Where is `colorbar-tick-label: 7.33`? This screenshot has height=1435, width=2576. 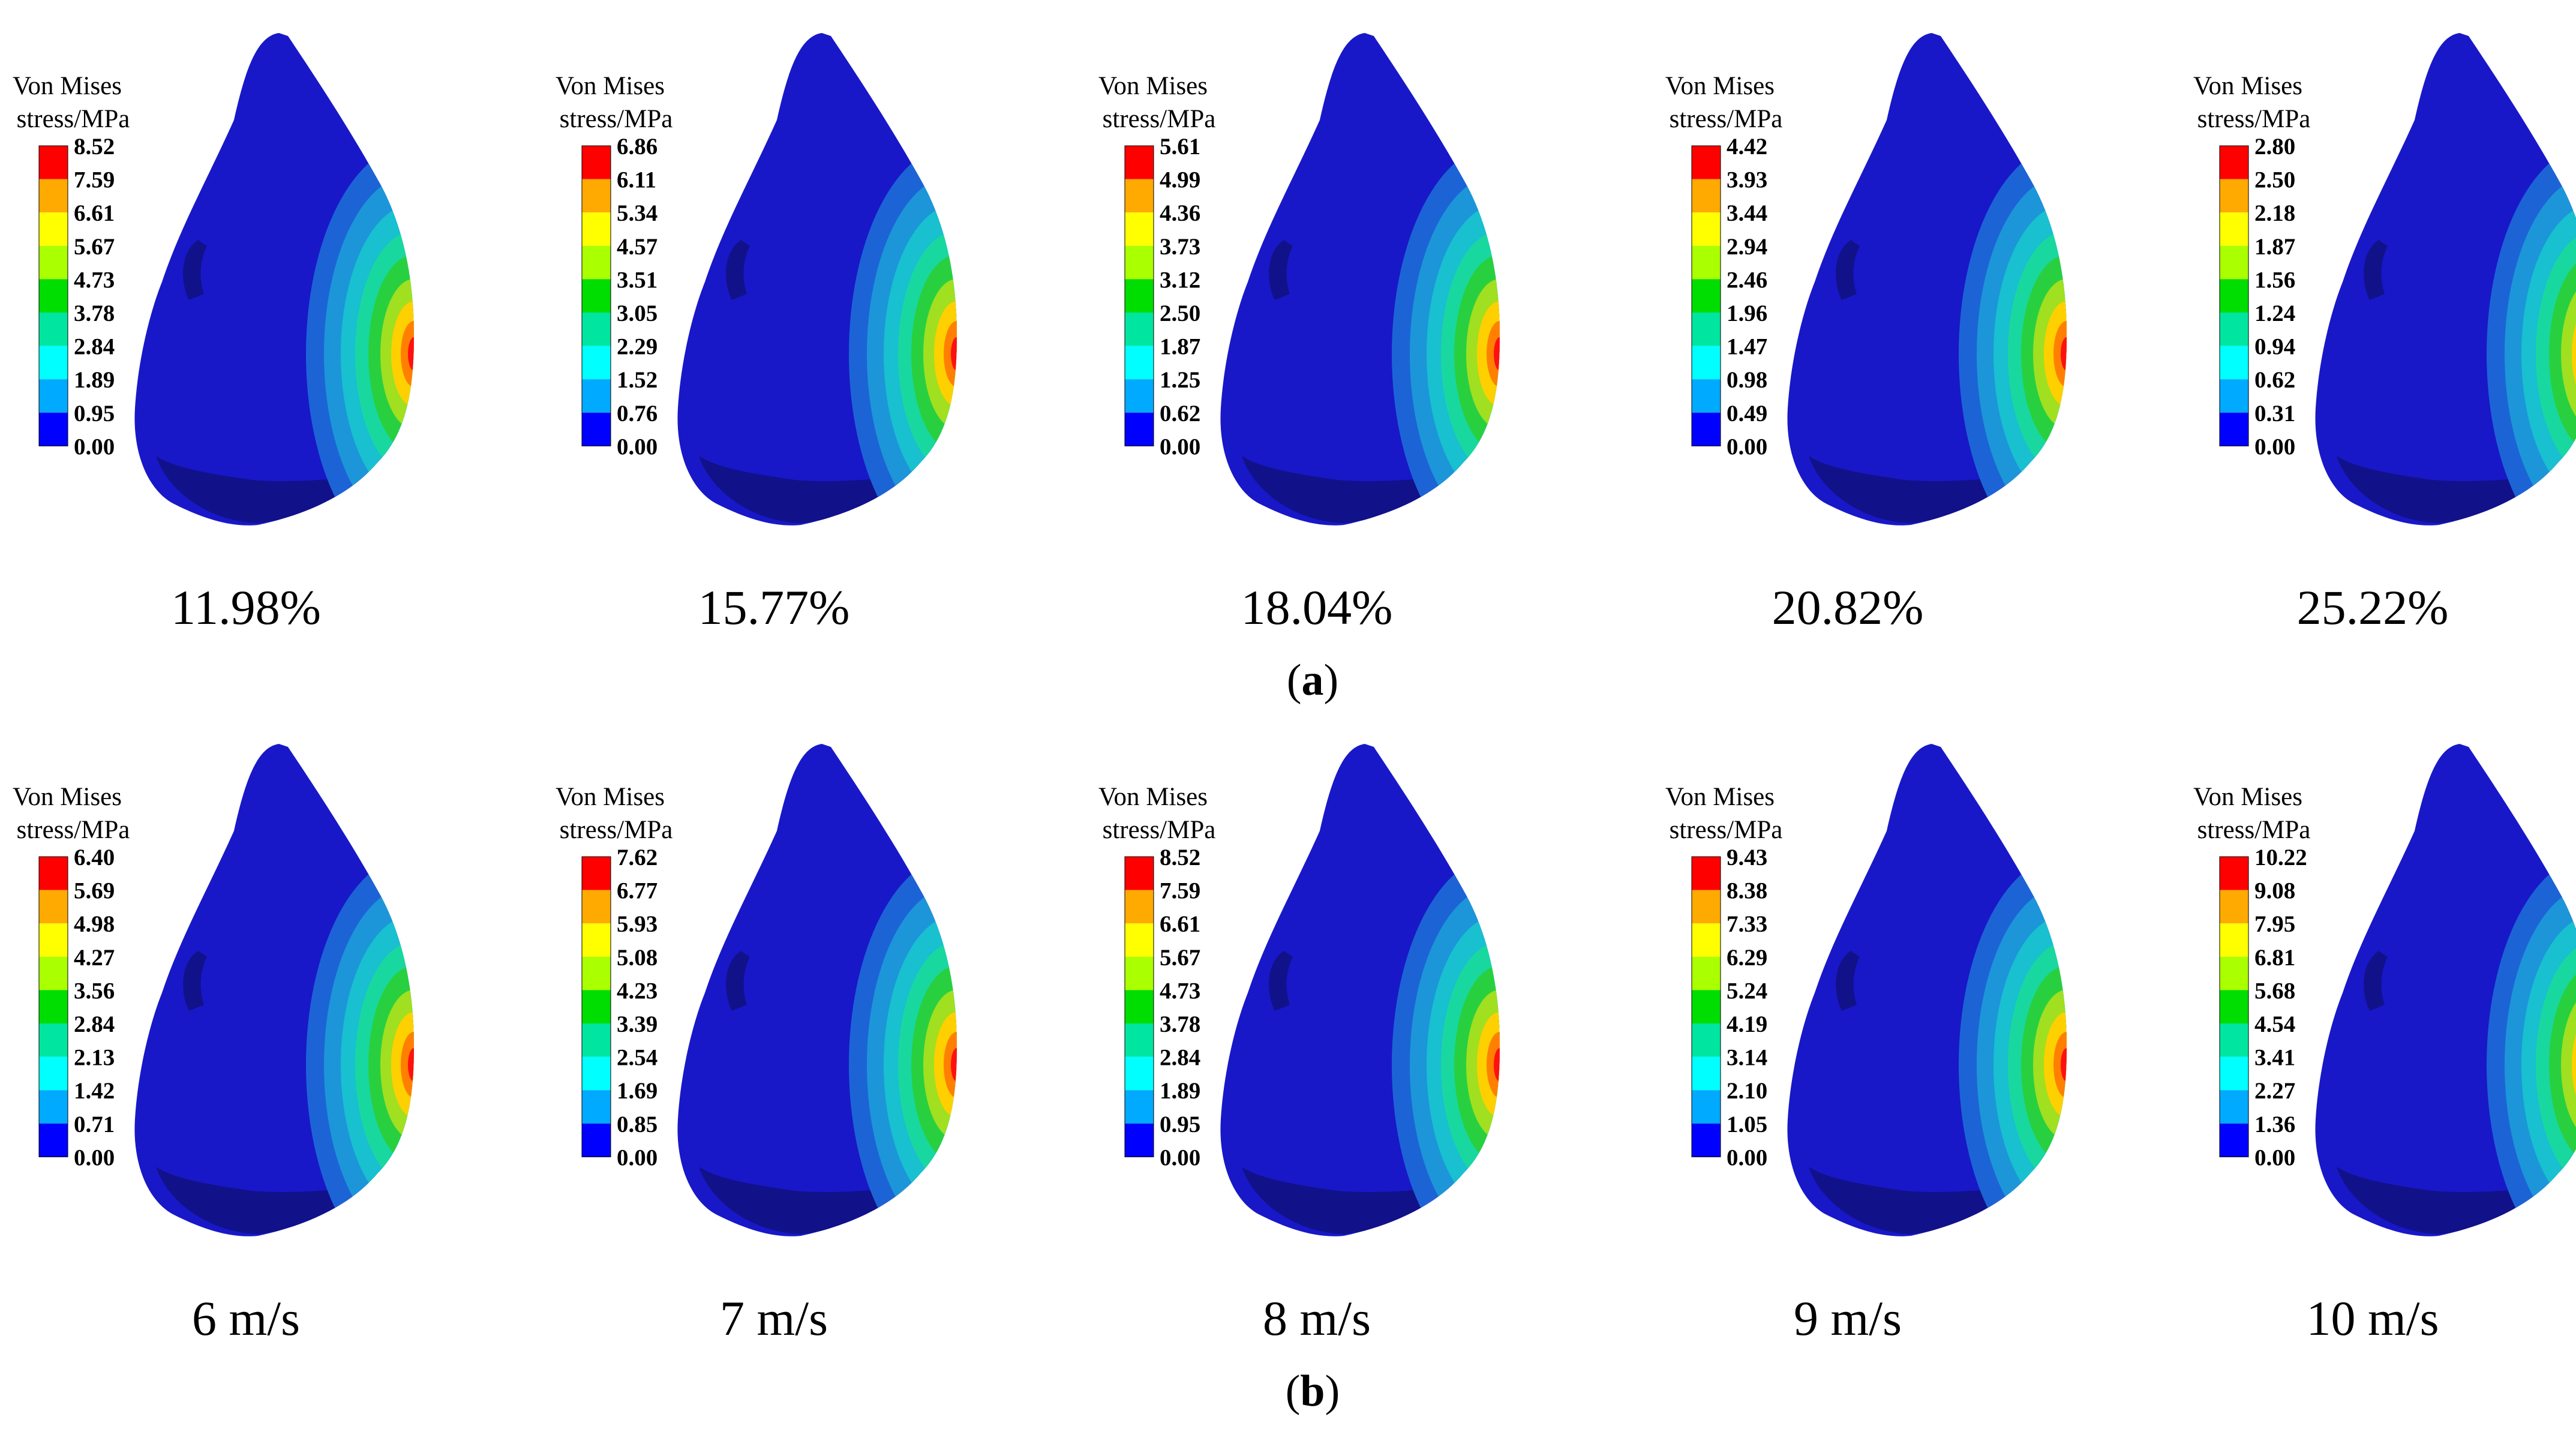
colorbar-tick-label: 7.33 is located at coordinates (1747, 924).